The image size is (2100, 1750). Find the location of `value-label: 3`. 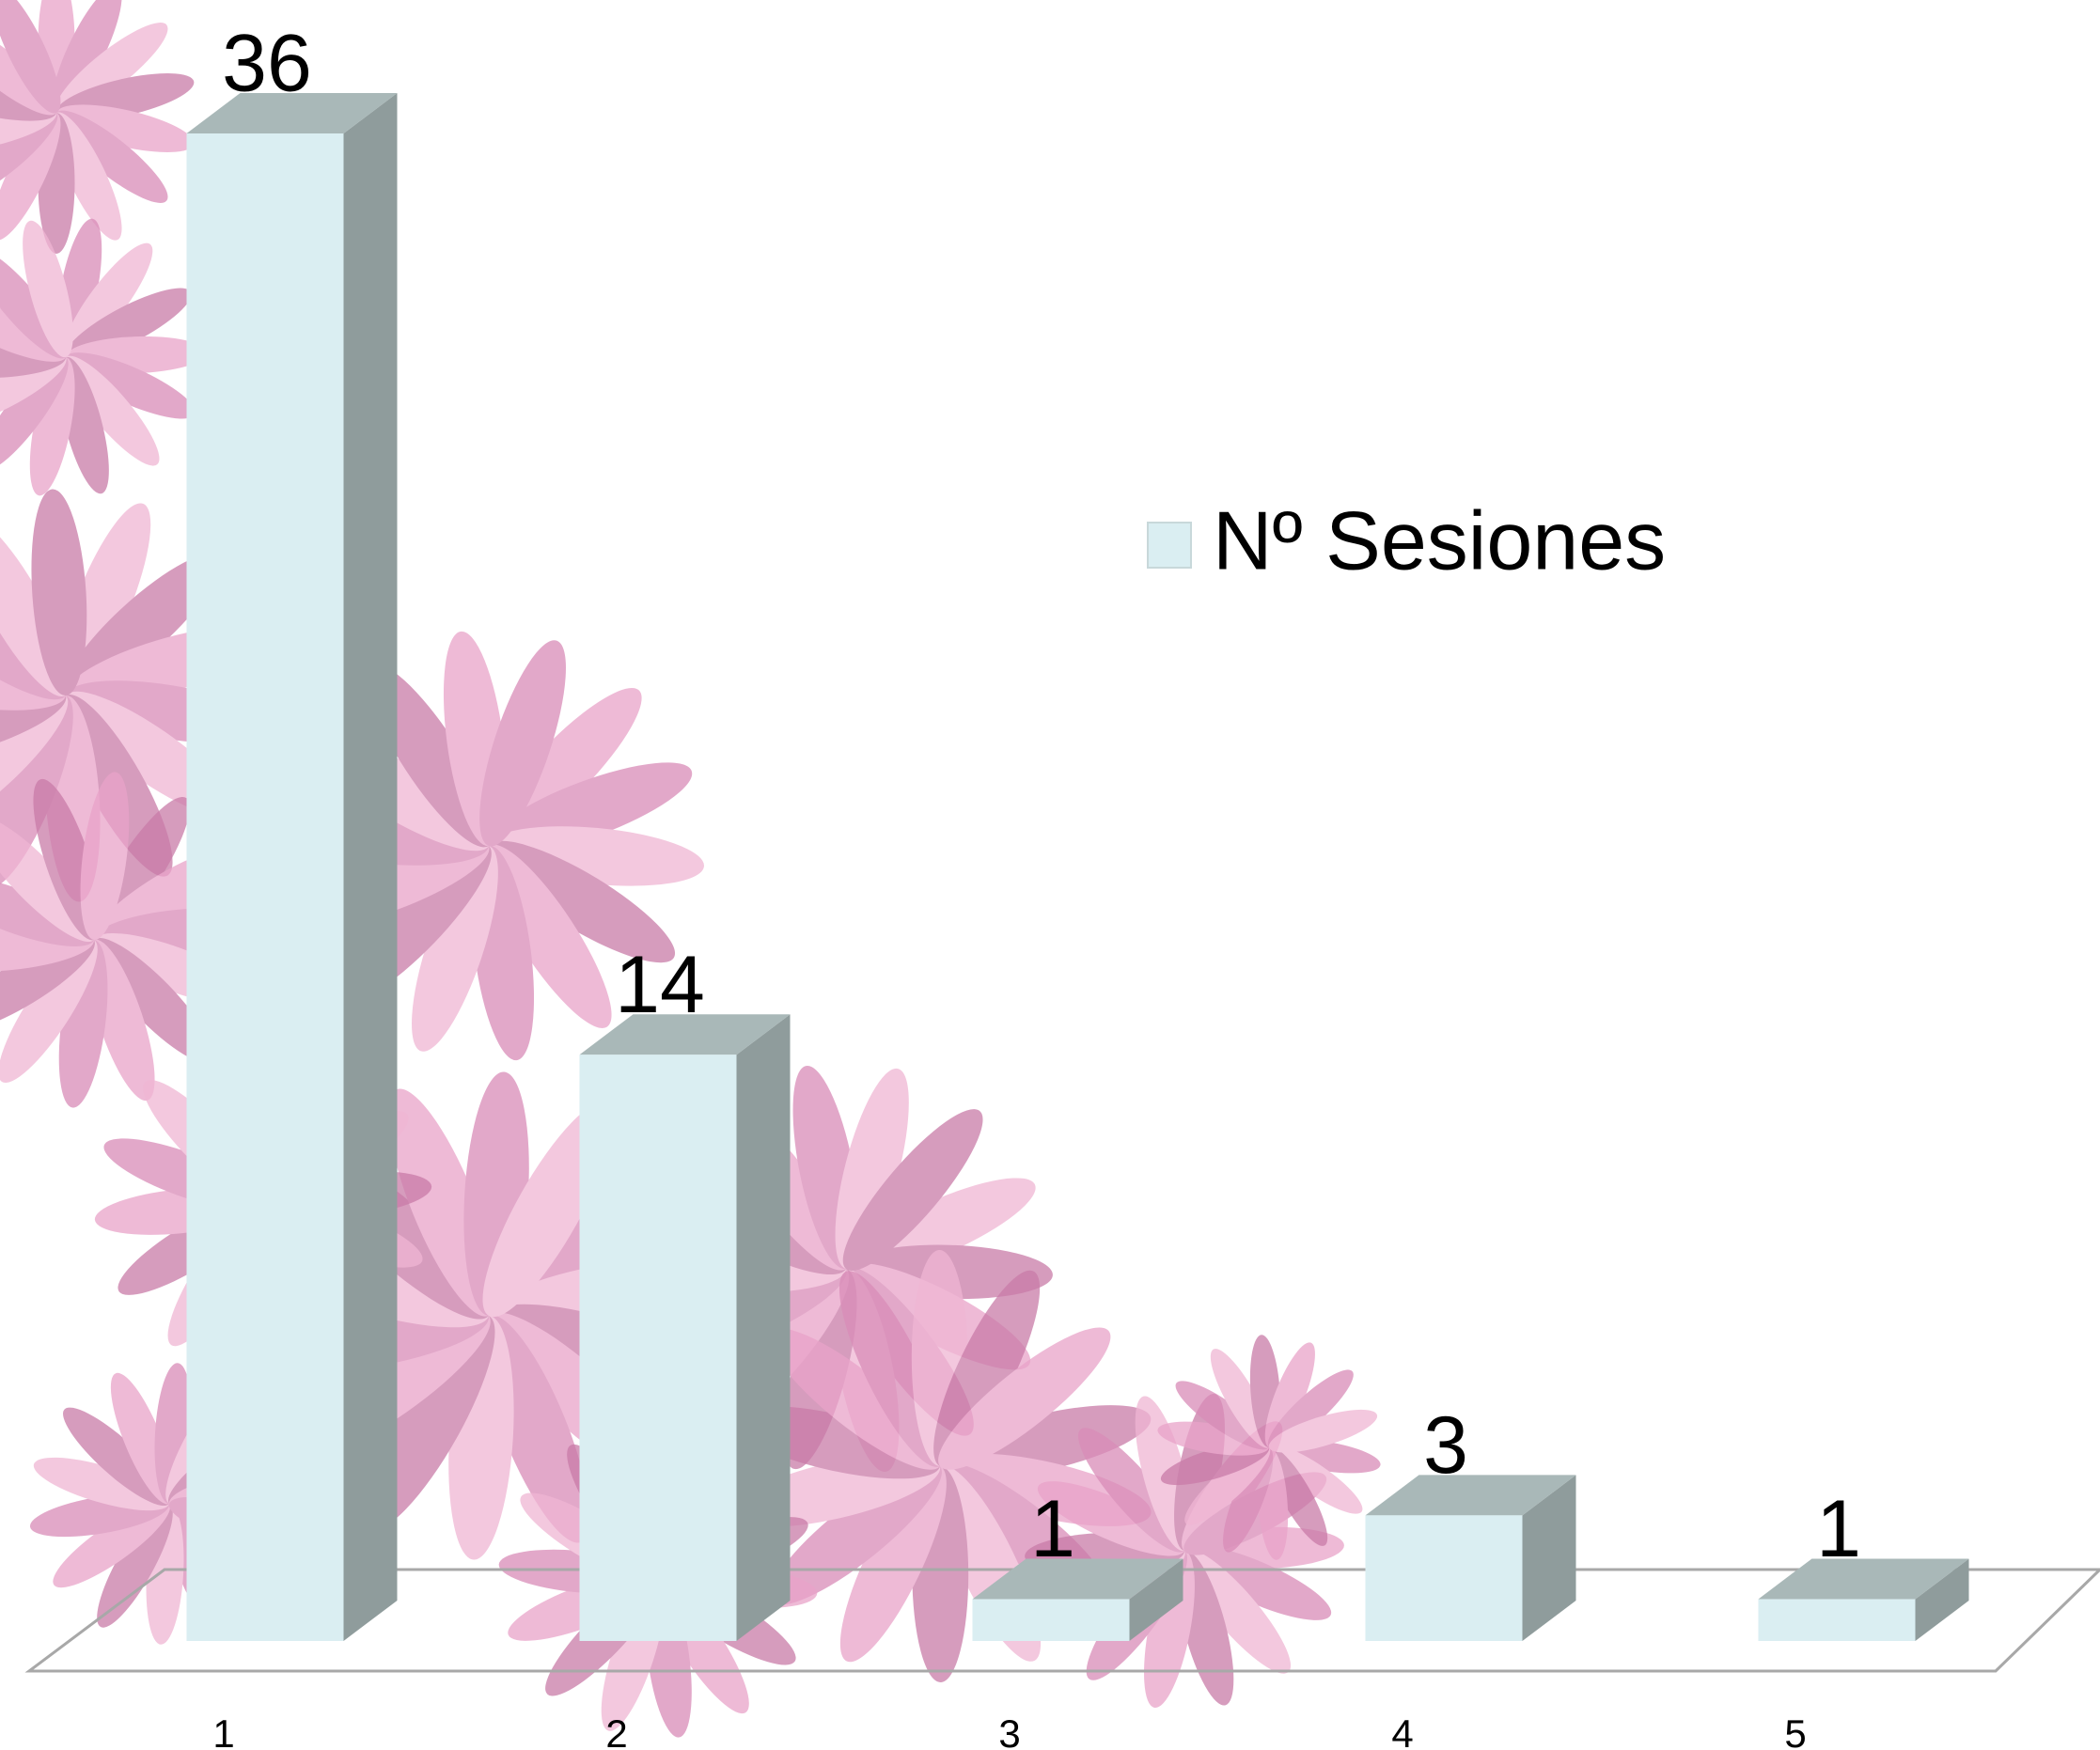

value-label: 3 is located at coordinates (1445, 1446).